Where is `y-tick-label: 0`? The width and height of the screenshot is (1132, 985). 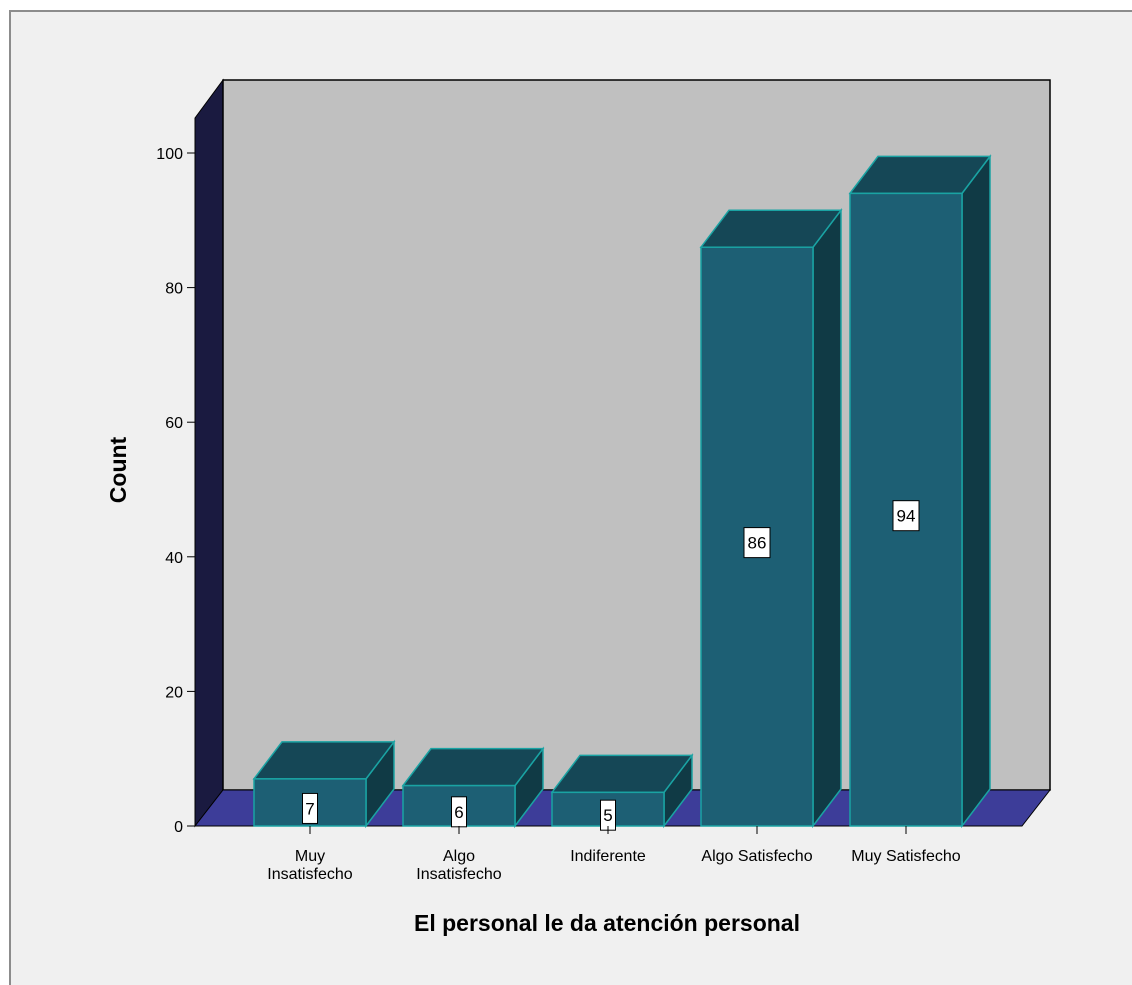 y-tick-label: 0 is located at coordinates (178, 827).